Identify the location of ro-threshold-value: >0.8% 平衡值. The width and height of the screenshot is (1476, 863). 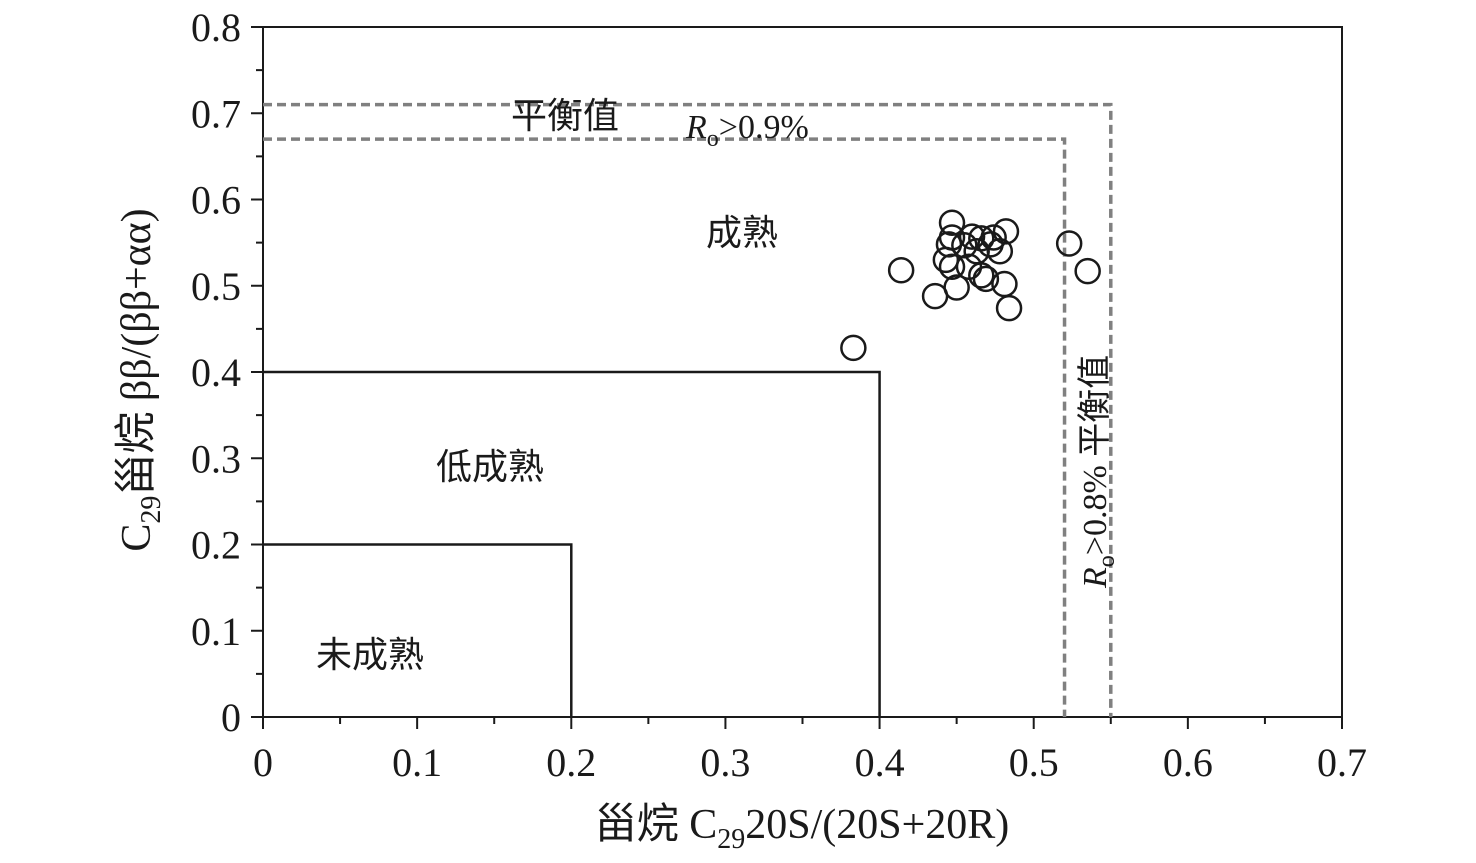
(1095, 455).